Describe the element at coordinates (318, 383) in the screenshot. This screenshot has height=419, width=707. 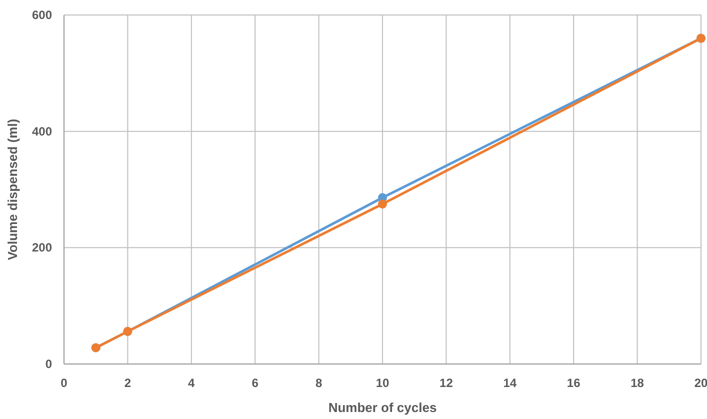
I see `x-tick-label: 8` at that location.